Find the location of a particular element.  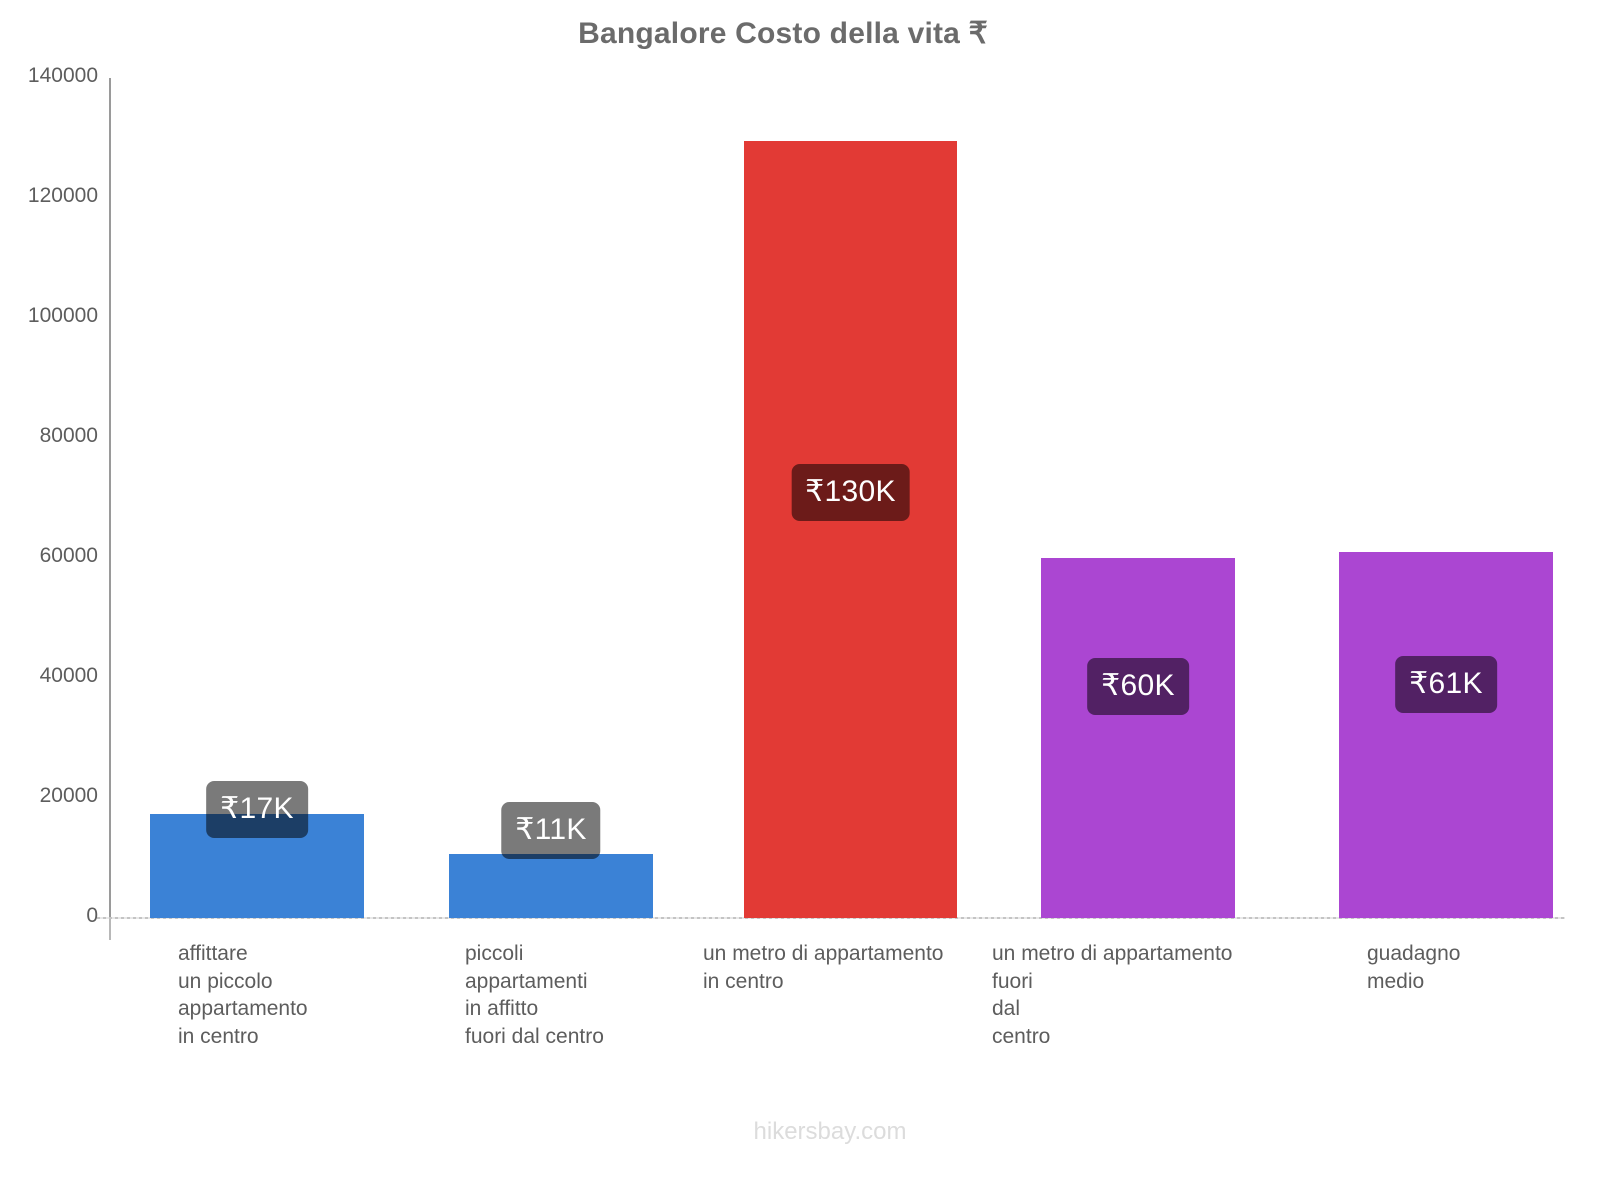

y-axis-tick-label: 100000 is located at coordinates (62, 315).